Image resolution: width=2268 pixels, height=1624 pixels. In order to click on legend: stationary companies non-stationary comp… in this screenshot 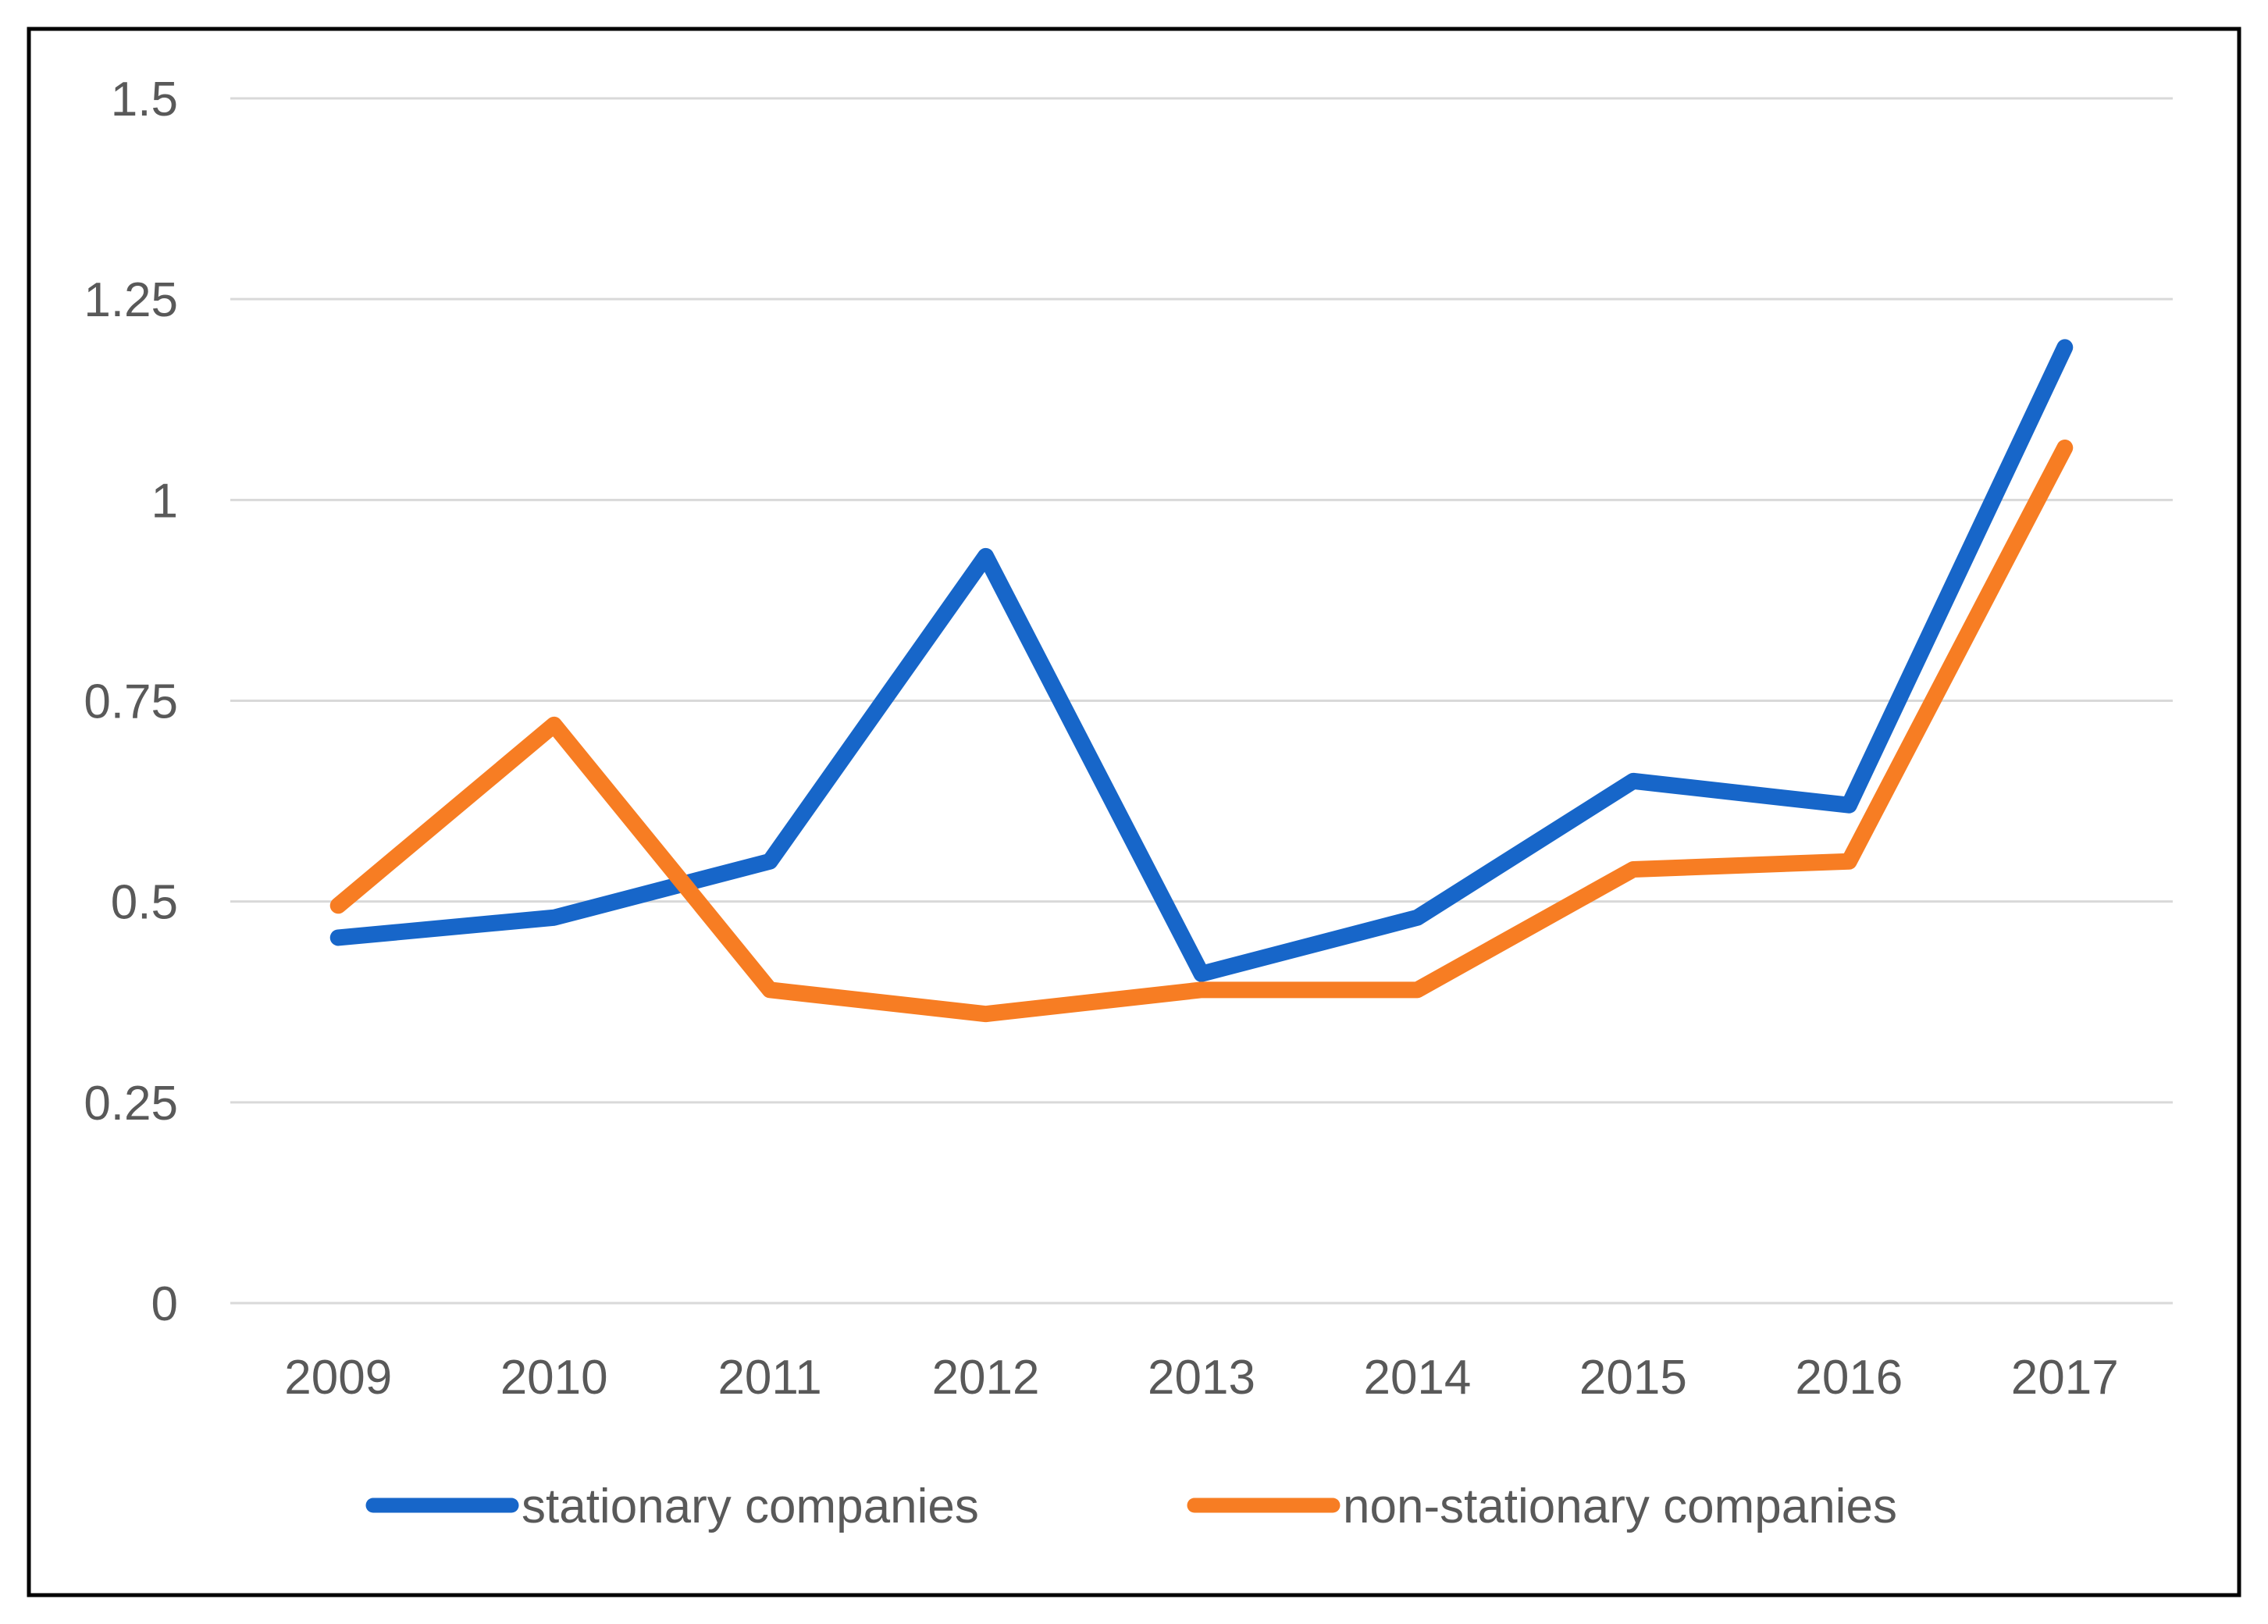, I will do `click(1131, 1506)`.